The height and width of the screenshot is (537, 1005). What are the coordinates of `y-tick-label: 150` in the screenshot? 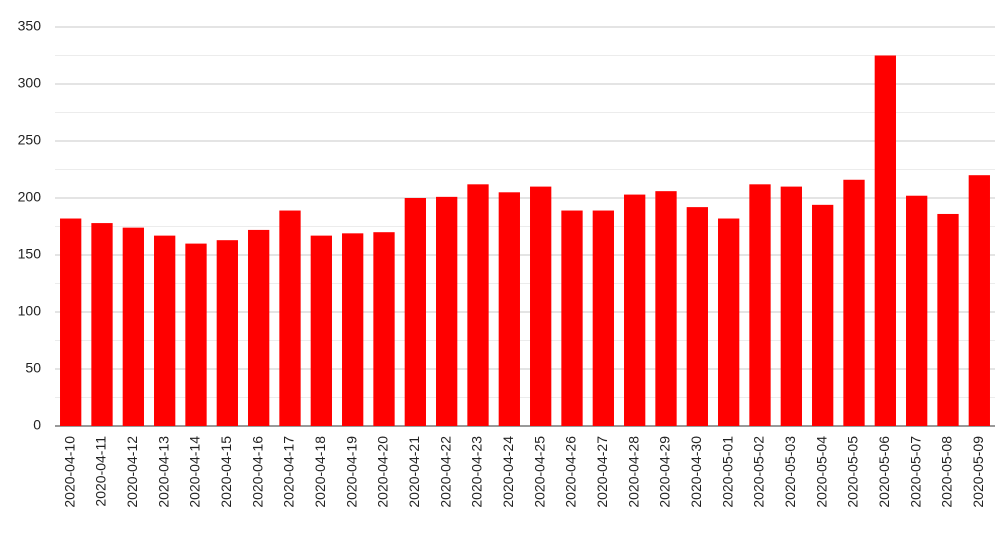 It's located at (30, 254).